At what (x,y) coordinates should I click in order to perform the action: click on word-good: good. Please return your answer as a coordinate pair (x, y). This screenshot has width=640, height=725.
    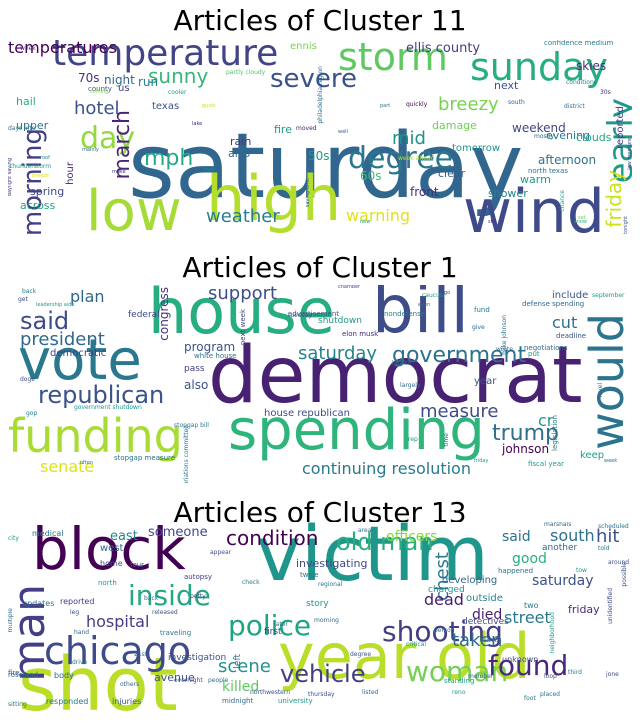
    Looking at the image, I should click on (529, 559).